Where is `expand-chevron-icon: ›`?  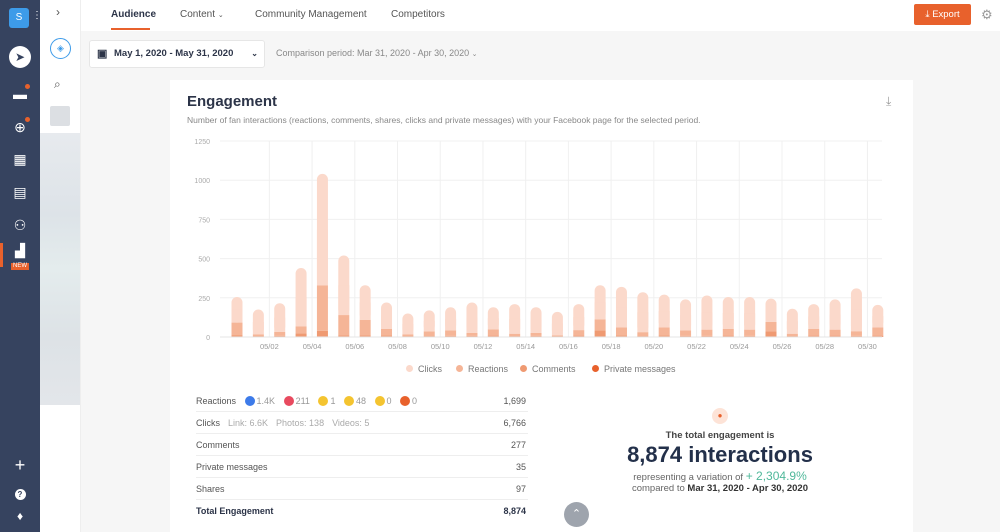 expand-chevron-icon: › is located at coordinates (58, 12).